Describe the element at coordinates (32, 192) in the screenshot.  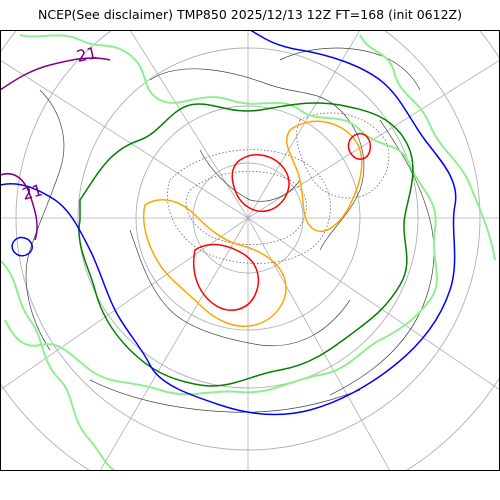
I see `contour-label-21-west: 21` at that location.